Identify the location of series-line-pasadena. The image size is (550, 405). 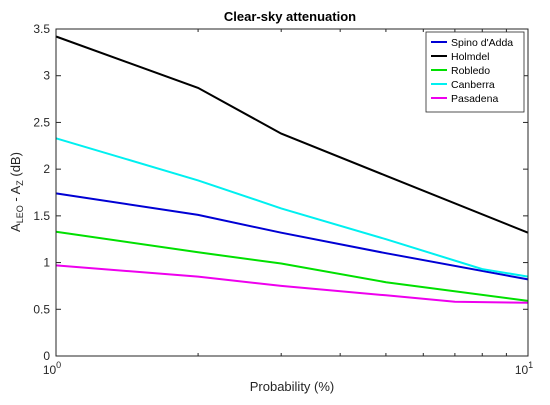
(292, 284).